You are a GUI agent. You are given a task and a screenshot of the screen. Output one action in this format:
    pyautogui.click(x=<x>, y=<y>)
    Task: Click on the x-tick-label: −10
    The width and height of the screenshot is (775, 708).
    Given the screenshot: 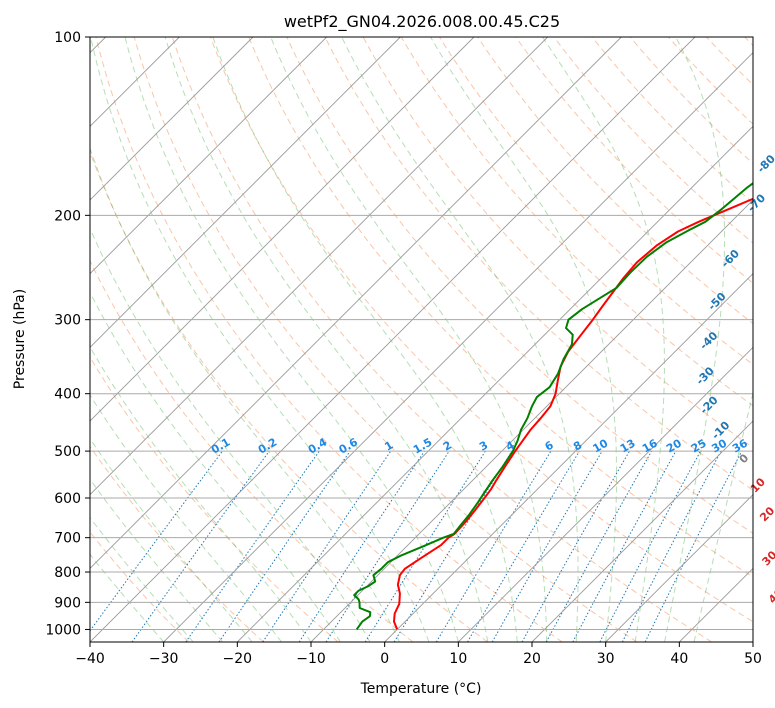 What is the action you would take?
    pyautogui.click(x=311, y=659)
    